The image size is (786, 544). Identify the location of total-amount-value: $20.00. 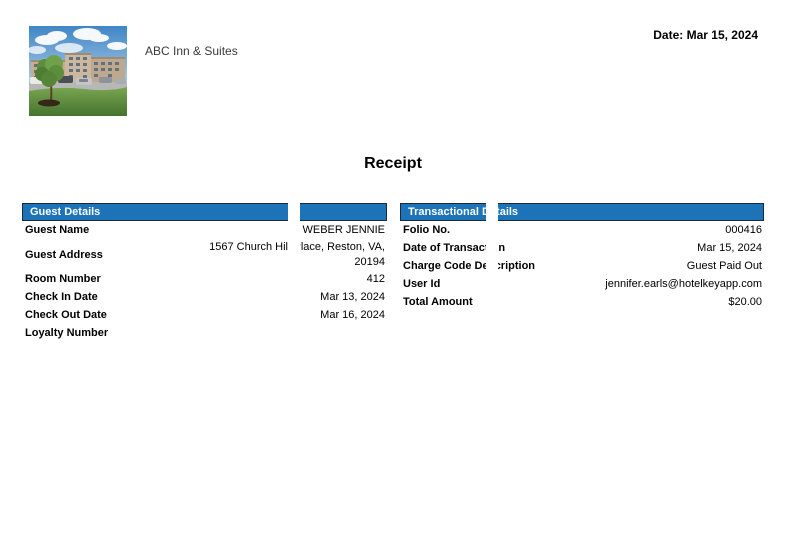
(745, 302).